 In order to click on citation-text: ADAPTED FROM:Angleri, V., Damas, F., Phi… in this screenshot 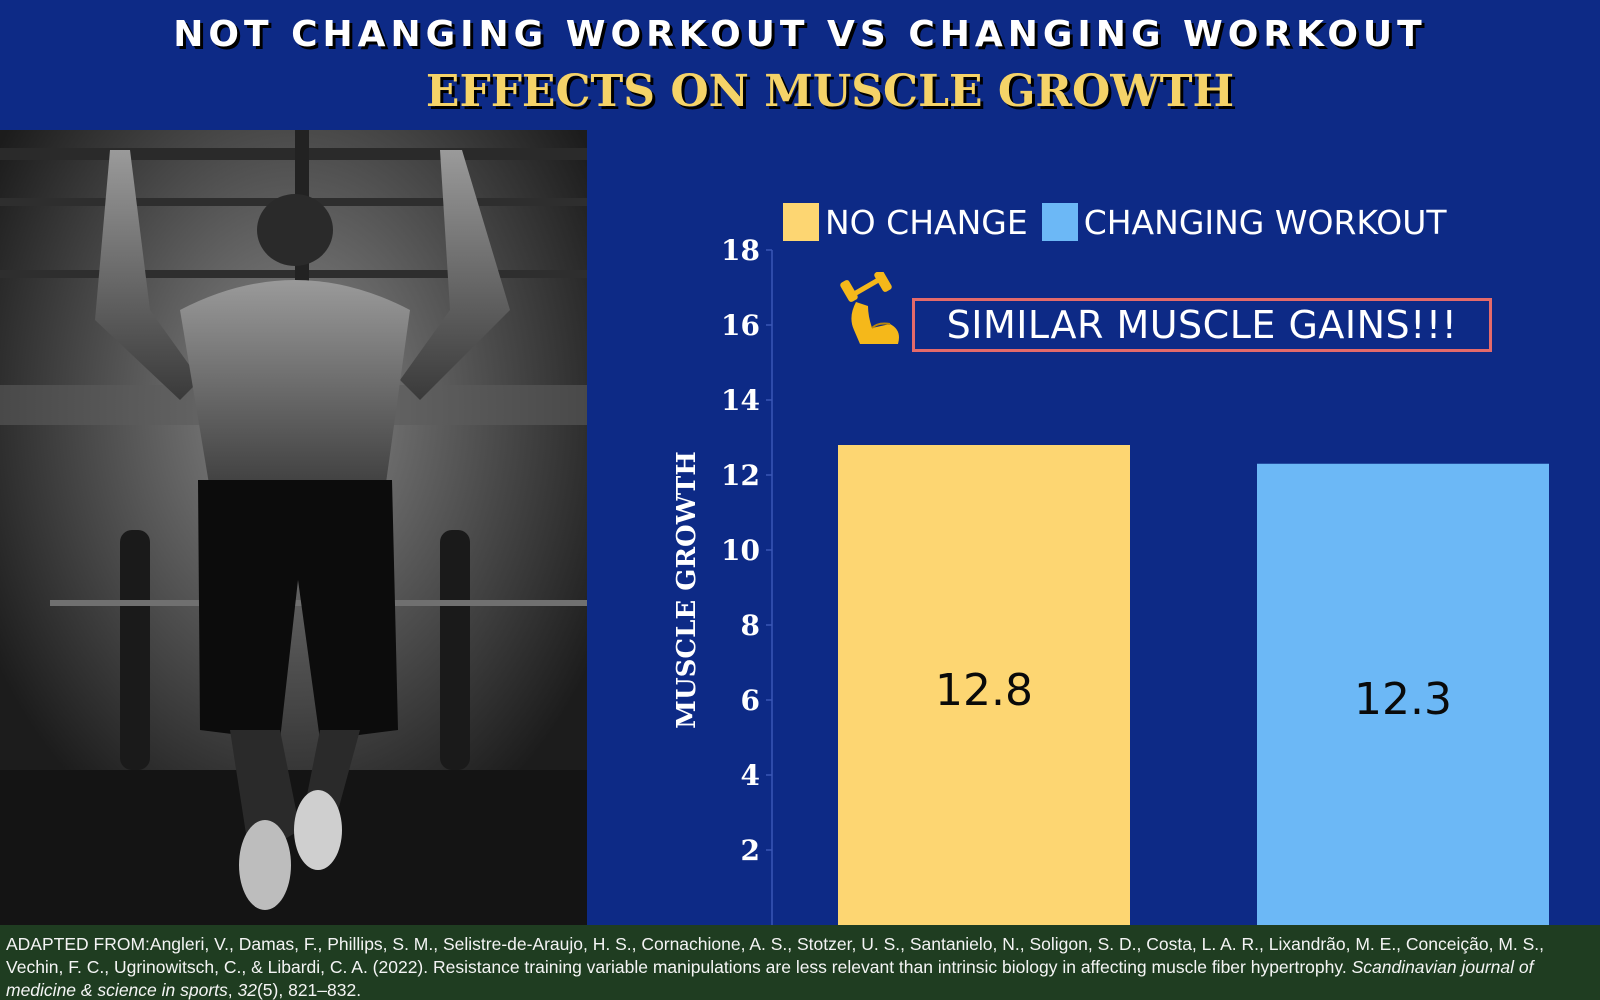, I will do `click(775, 955)`.